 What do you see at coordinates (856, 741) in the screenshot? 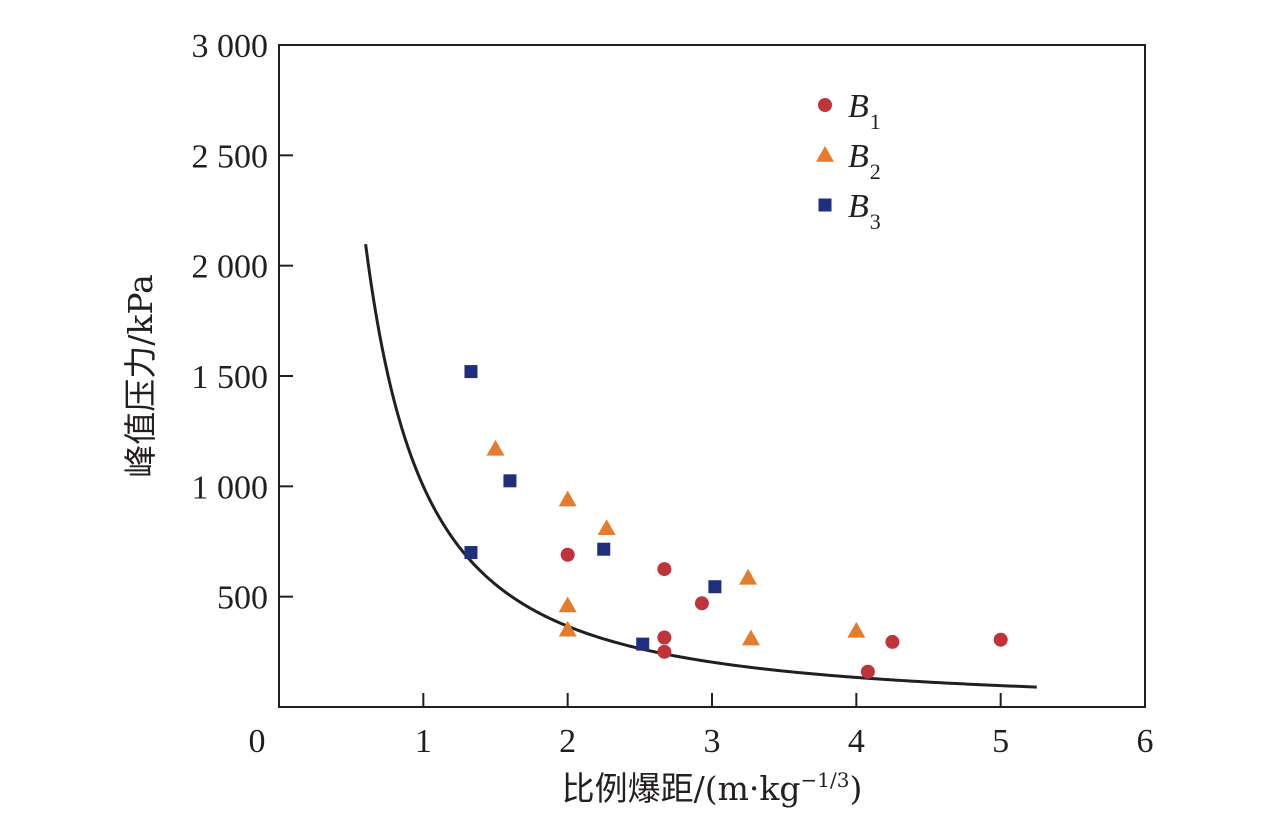
I see `x-tick-label: 4` at bounding box center [856, 741].